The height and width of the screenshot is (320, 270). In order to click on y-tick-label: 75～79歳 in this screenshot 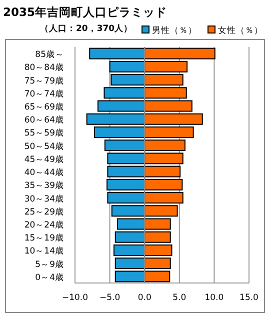, I will do `click(44, 80)`.